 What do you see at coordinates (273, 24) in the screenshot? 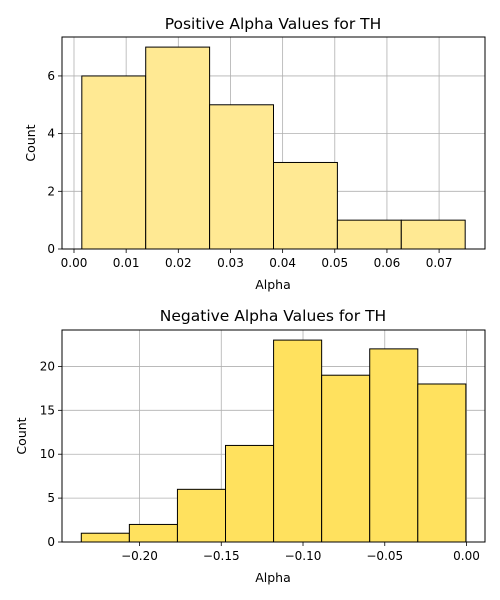
I see `positive-chart-title: Positive Alpha Values for TH` at bounding box center [273, 24].